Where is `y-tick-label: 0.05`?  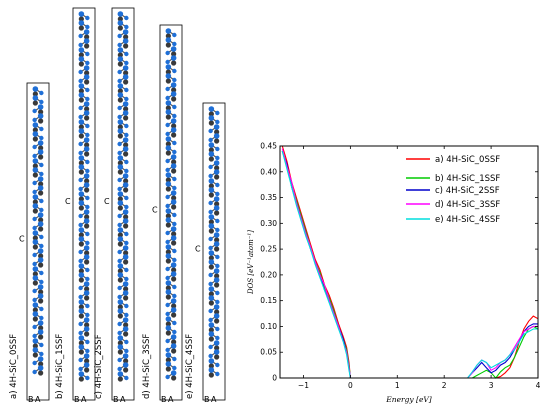 y-tick-label: 0.05 is located at coordinates (268, 352).